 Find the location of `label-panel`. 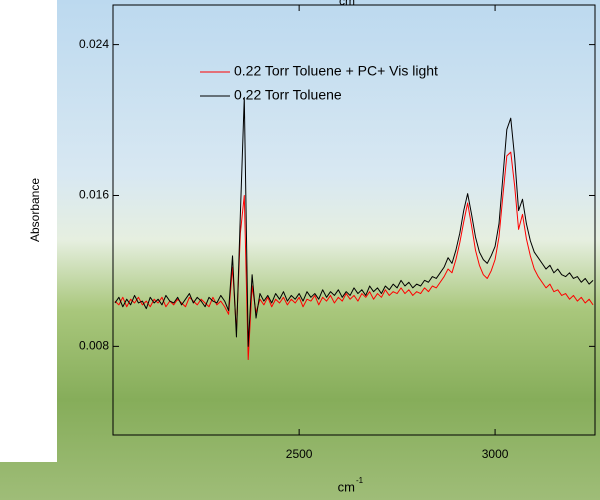

label-panel is located at coordinates (28, 231).